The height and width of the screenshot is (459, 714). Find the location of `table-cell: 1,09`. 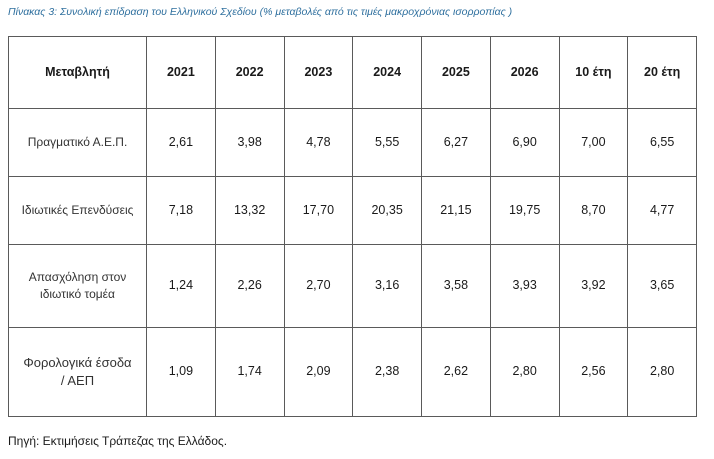

table-cell: 1,09 is located at coordinates (181, 372).